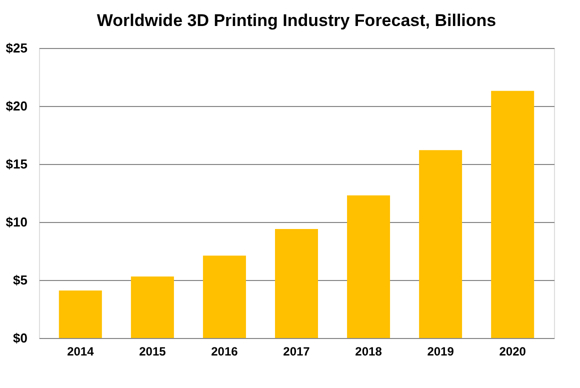 This screenshot has height=388, width=580. What do you see at coordinates (512, 351) in the screenshot?
I see `x-tick-label: 2020` at bounding box center [512, 351].